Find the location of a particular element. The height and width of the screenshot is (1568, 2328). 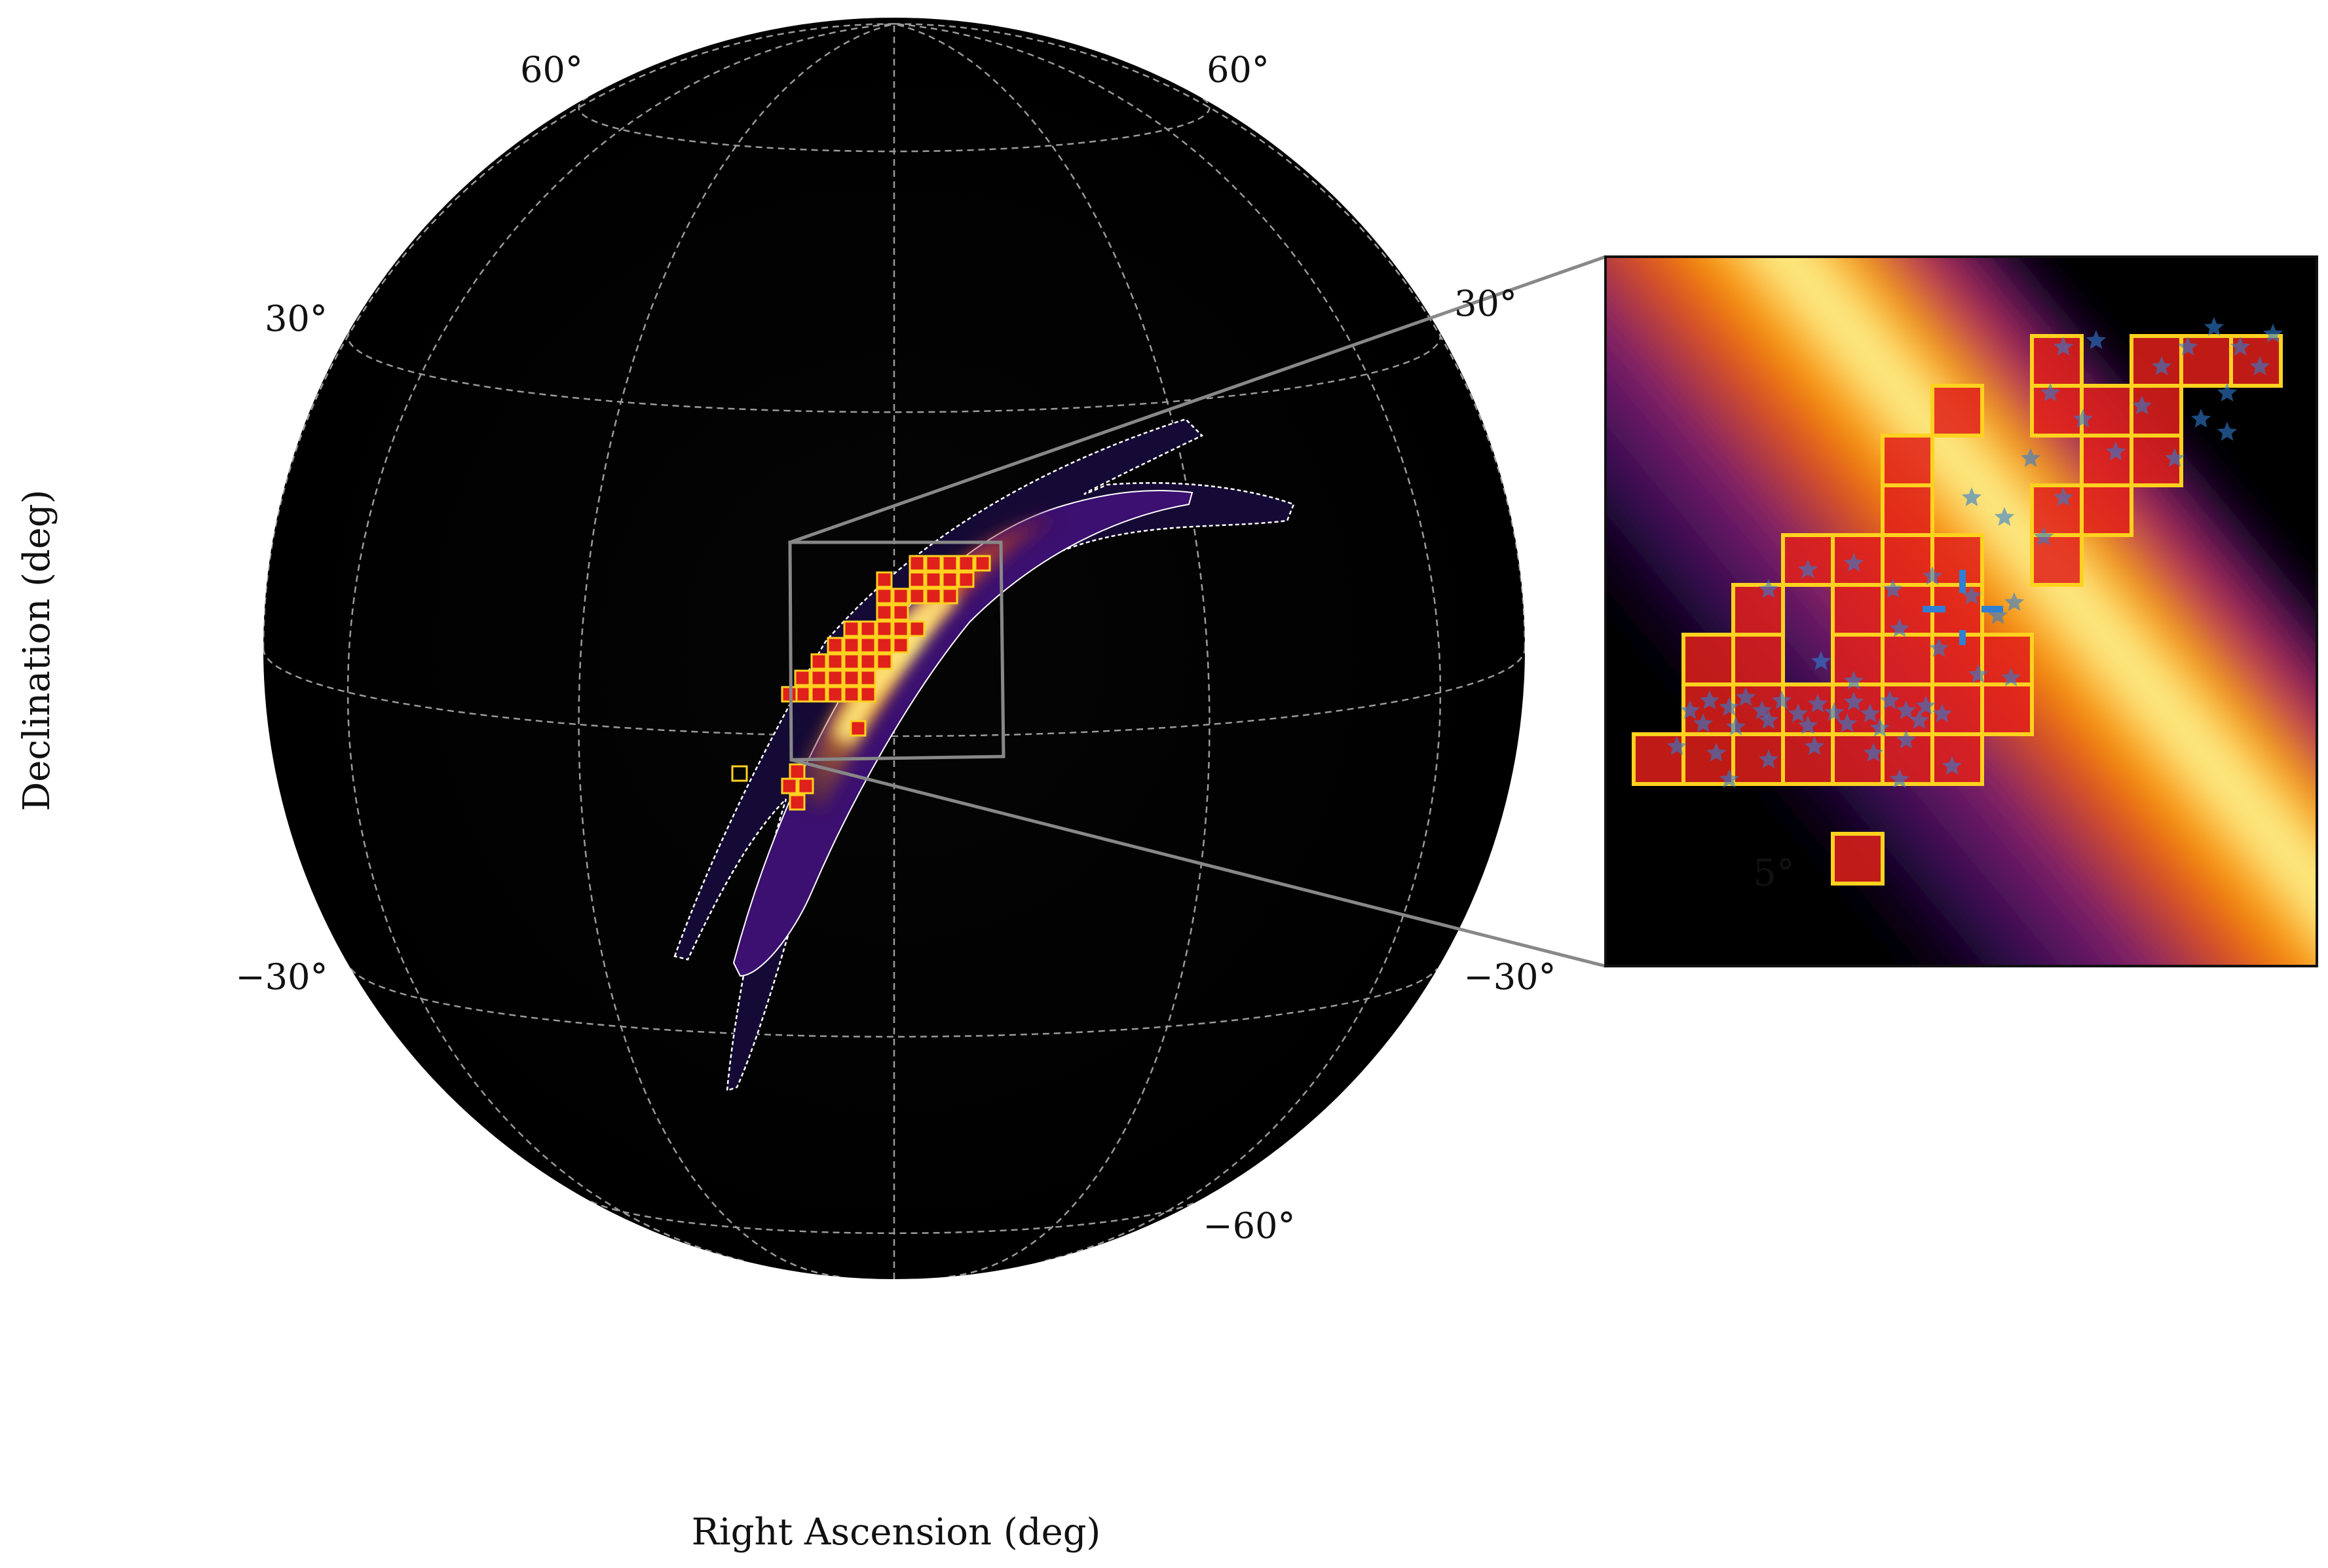

scale-bar-label: 5° is located at coordinates (1774, 873).